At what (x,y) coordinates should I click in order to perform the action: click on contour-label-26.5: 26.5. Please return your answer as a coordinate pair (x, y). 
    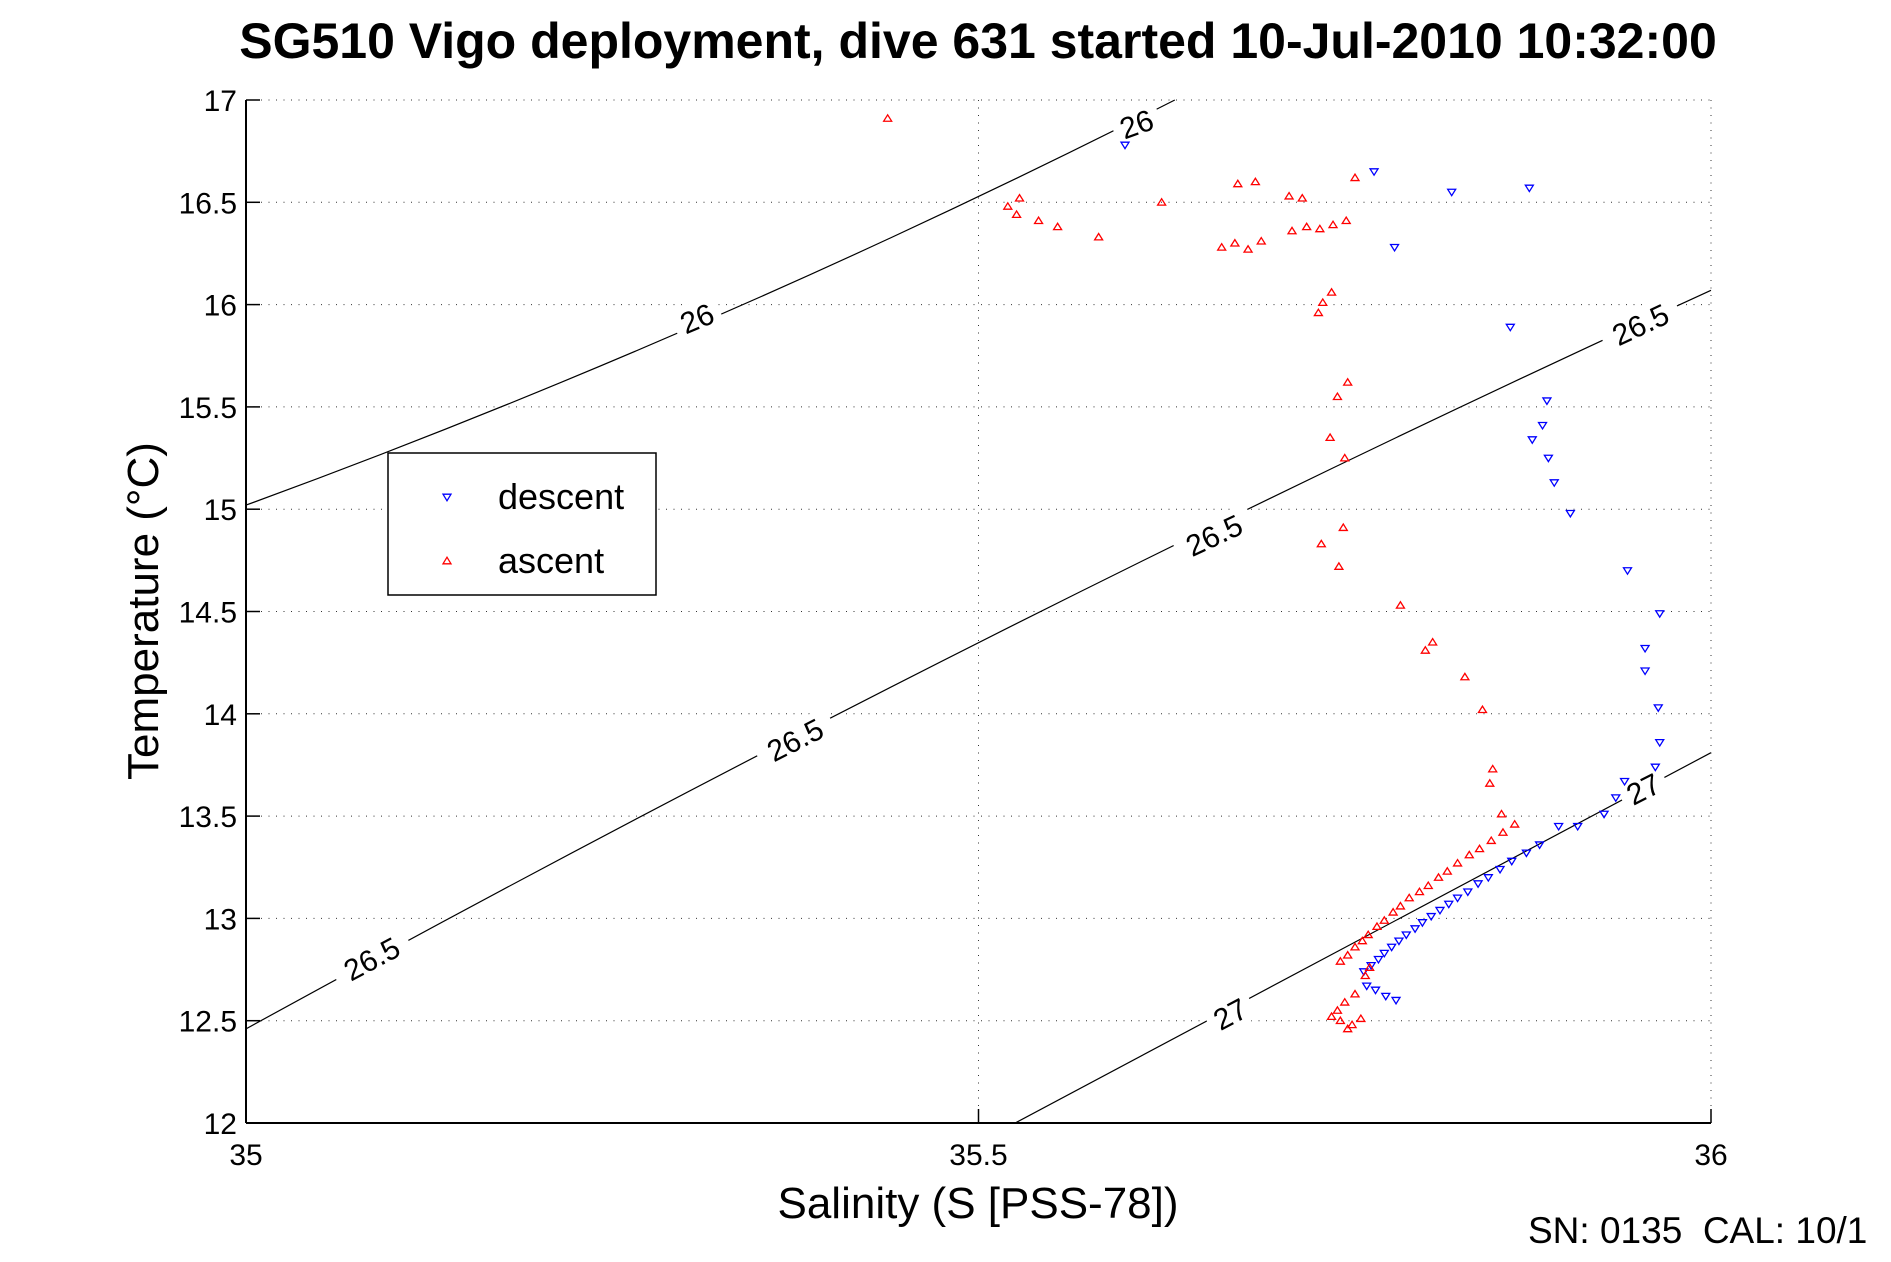
    Looking at the image, I should click on (1640, 324).